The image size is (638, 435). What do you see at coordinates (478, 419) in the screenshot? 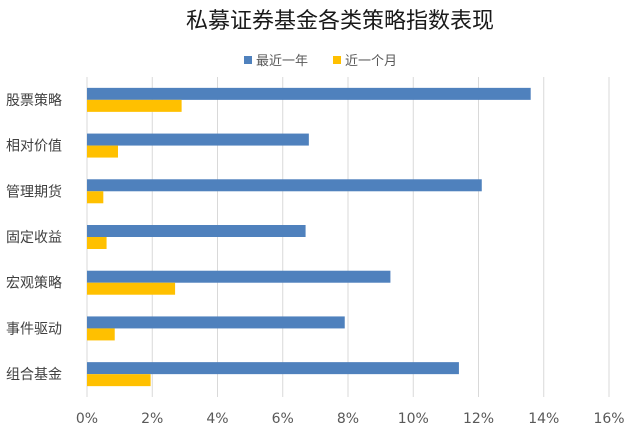
I see `x-tick-label: 12%` at bounding box center [478, 419].